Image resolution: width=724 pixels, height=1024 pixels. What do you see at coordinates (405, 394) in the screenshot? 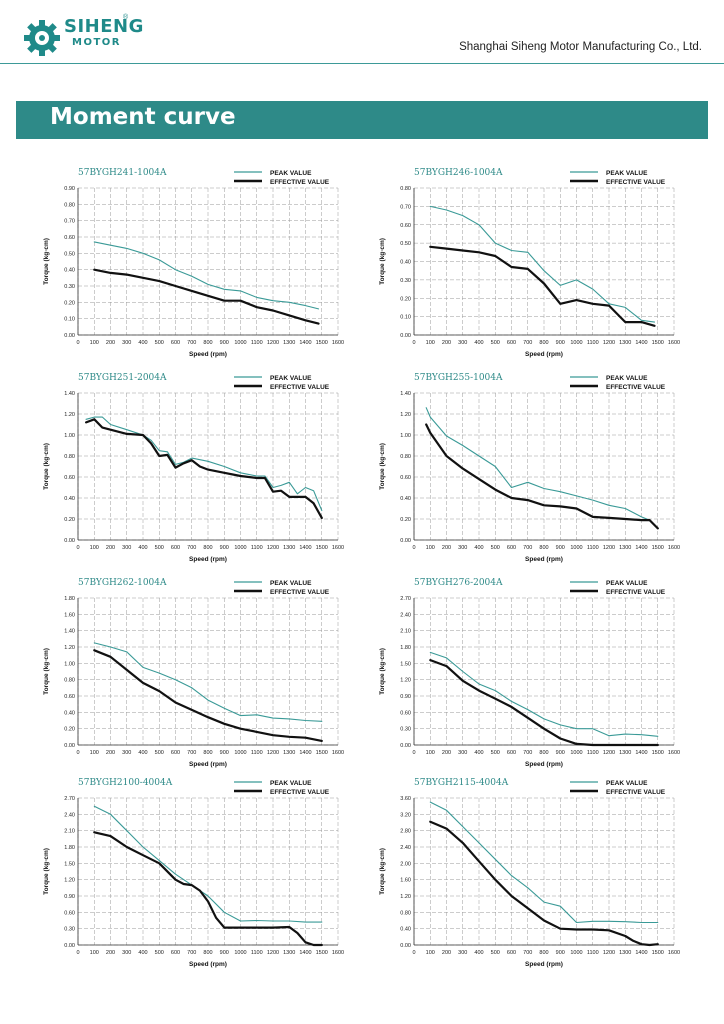
I see `y-tick-label: 1.40` at bounding box center [405, 394].